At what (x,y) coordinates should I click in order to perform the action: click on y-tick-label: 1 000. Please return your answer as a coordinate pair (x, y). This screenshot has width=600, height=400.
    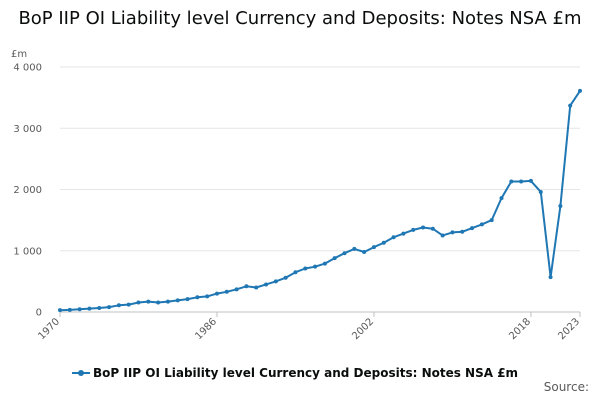
    Looking at the image, I should click on (27, 251).